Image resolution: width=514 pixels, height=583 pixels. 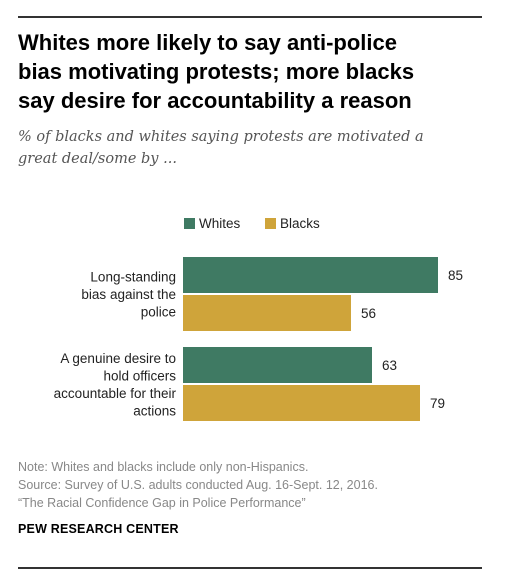 I want to click on category-label-1-line-2: bias against the, so click(x=128, y=294).